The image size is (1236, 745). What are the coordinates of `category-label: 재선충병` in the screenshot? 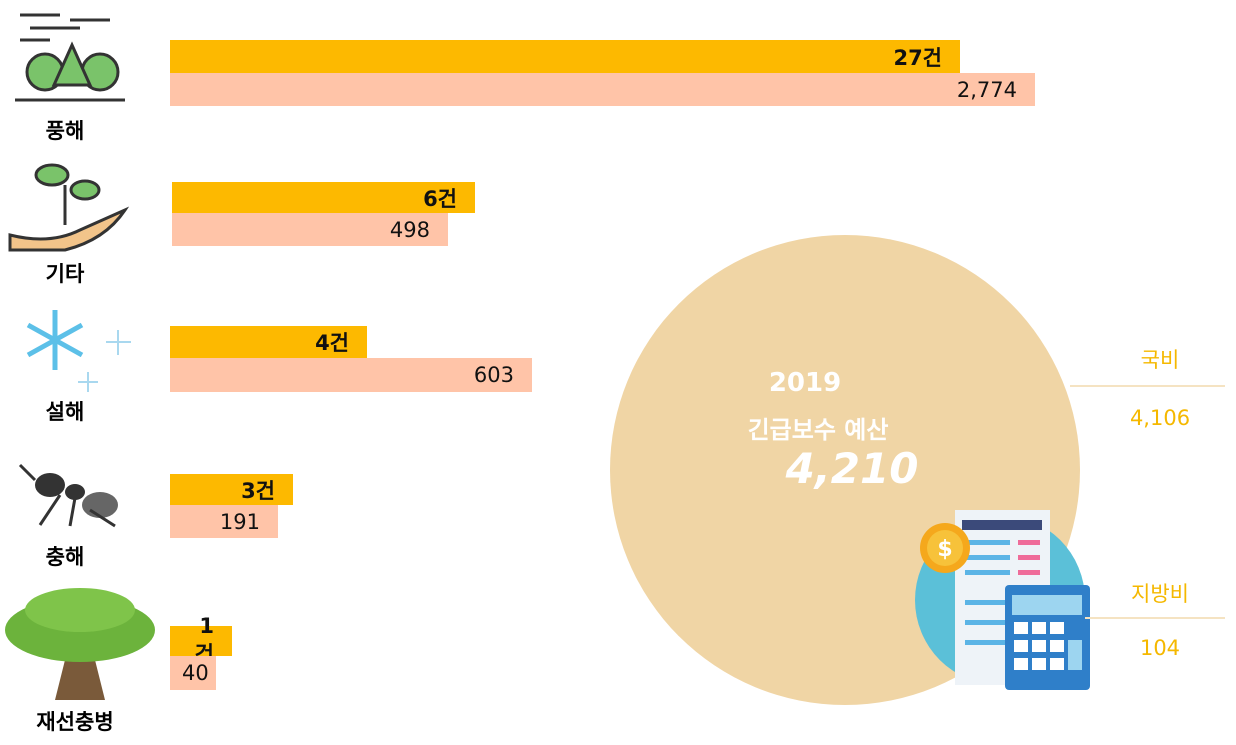 It's located at (75, 722).